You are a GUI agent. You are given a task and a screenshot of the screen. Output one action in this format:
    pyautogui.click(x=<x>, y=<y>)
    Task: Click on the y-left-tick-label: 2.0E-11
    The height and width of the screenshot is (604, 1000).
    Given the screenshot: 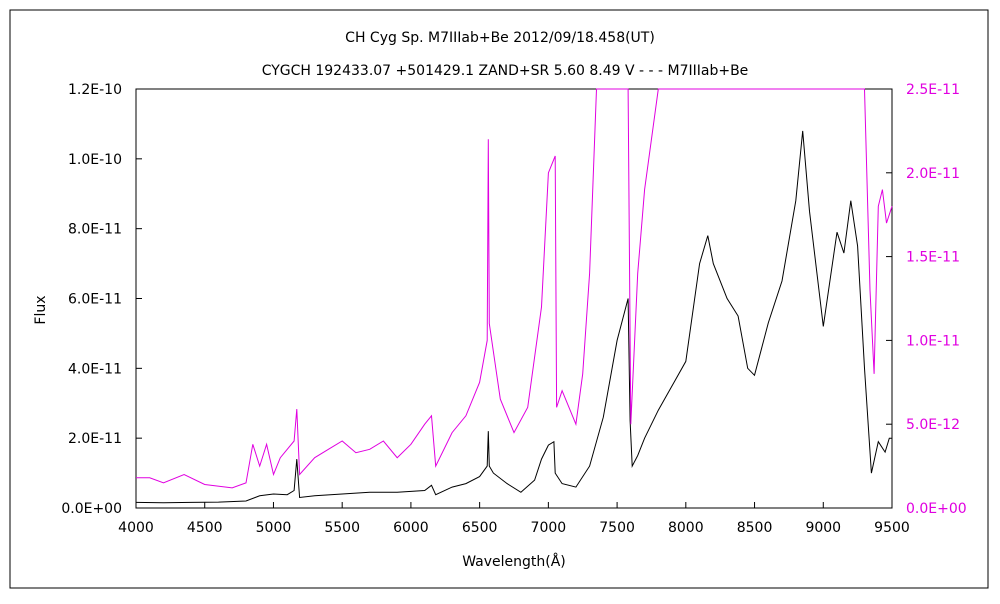 What is the action you would take?
    pyautogui.click(x=95, y=439)
    